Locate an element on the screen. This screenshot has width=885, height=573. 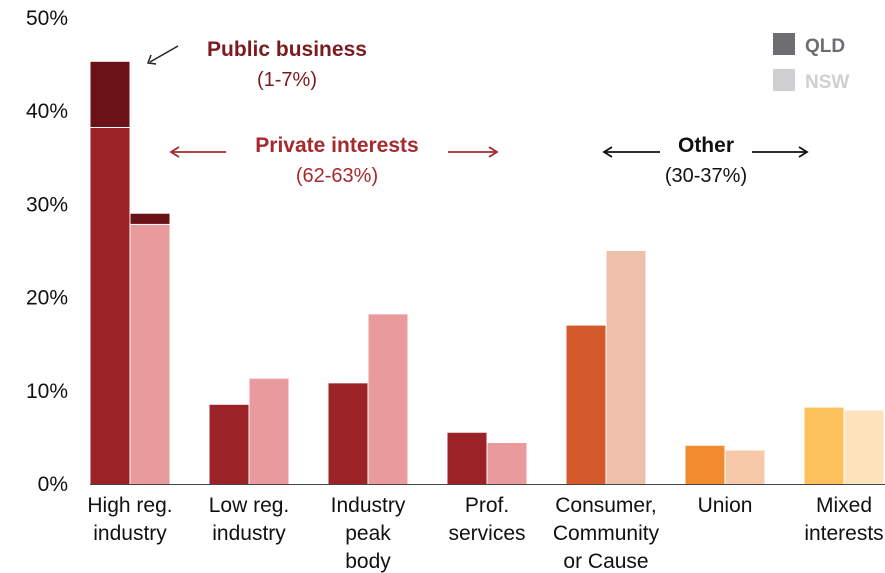
arrowhead-right-other is located at coordinates (803, 152).